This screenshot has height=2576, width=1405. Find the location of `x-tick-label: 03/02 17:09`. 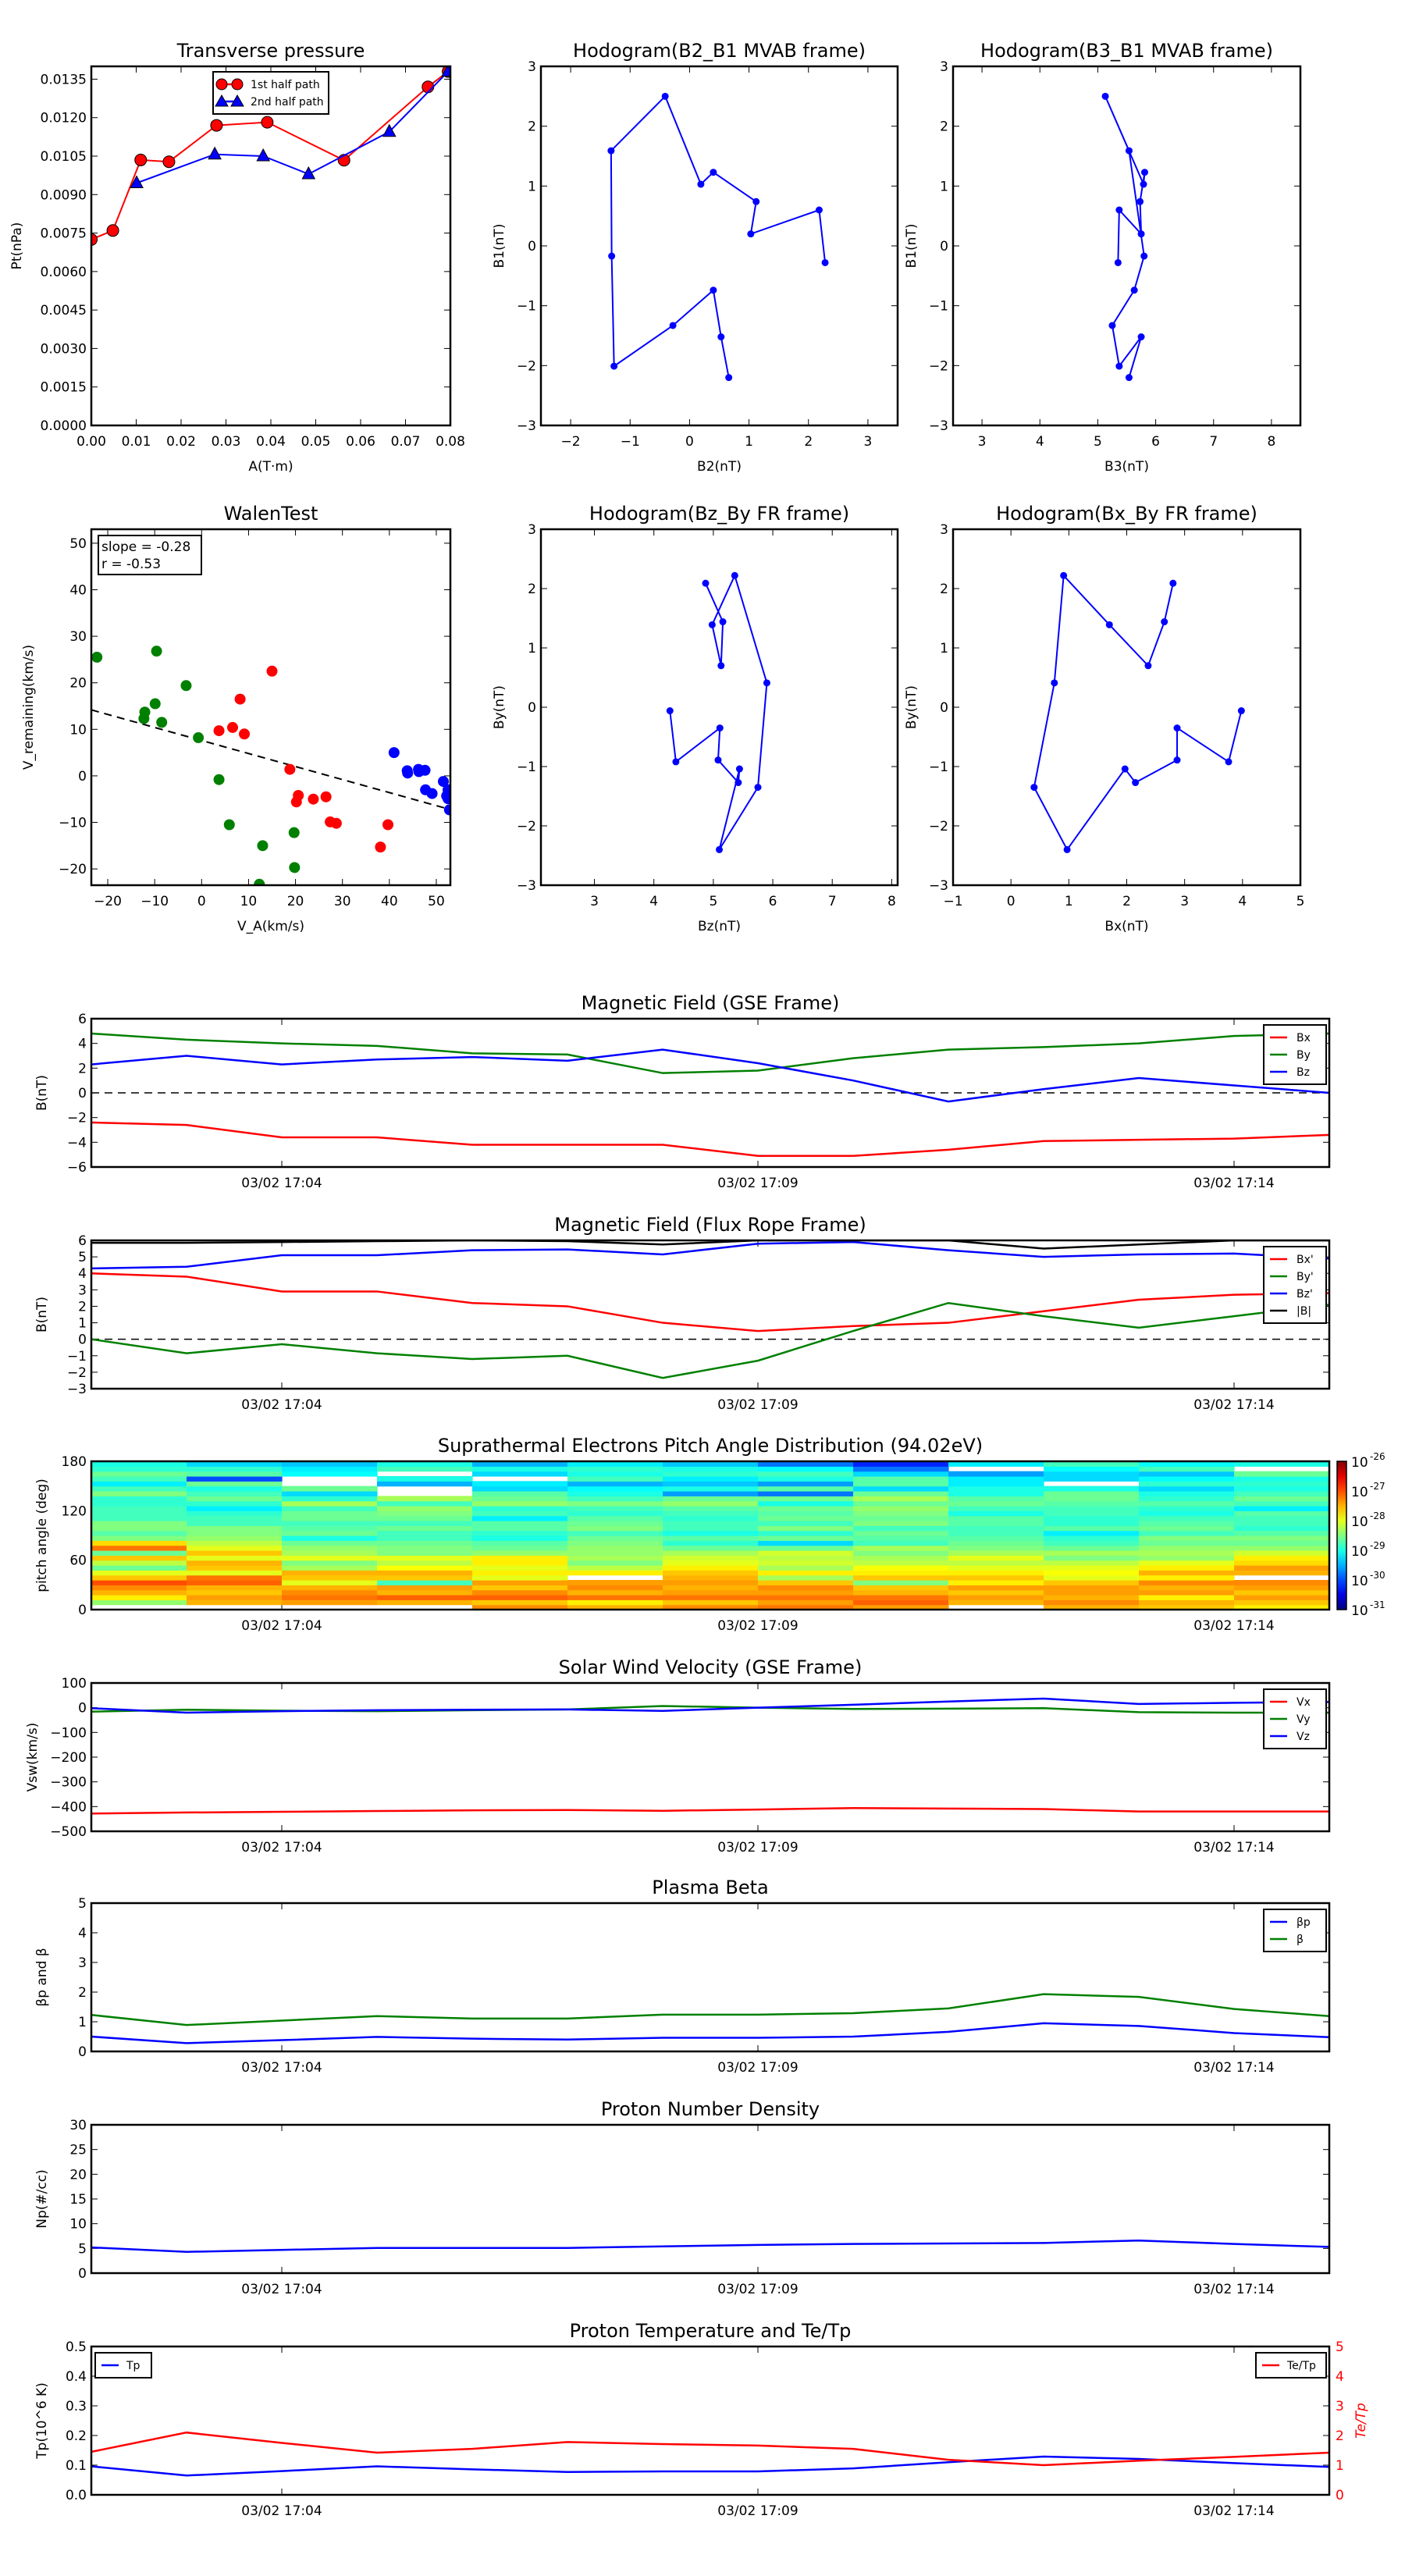

x-tick-label: 03/02 17:09 is located at coordinates (757, 1405).